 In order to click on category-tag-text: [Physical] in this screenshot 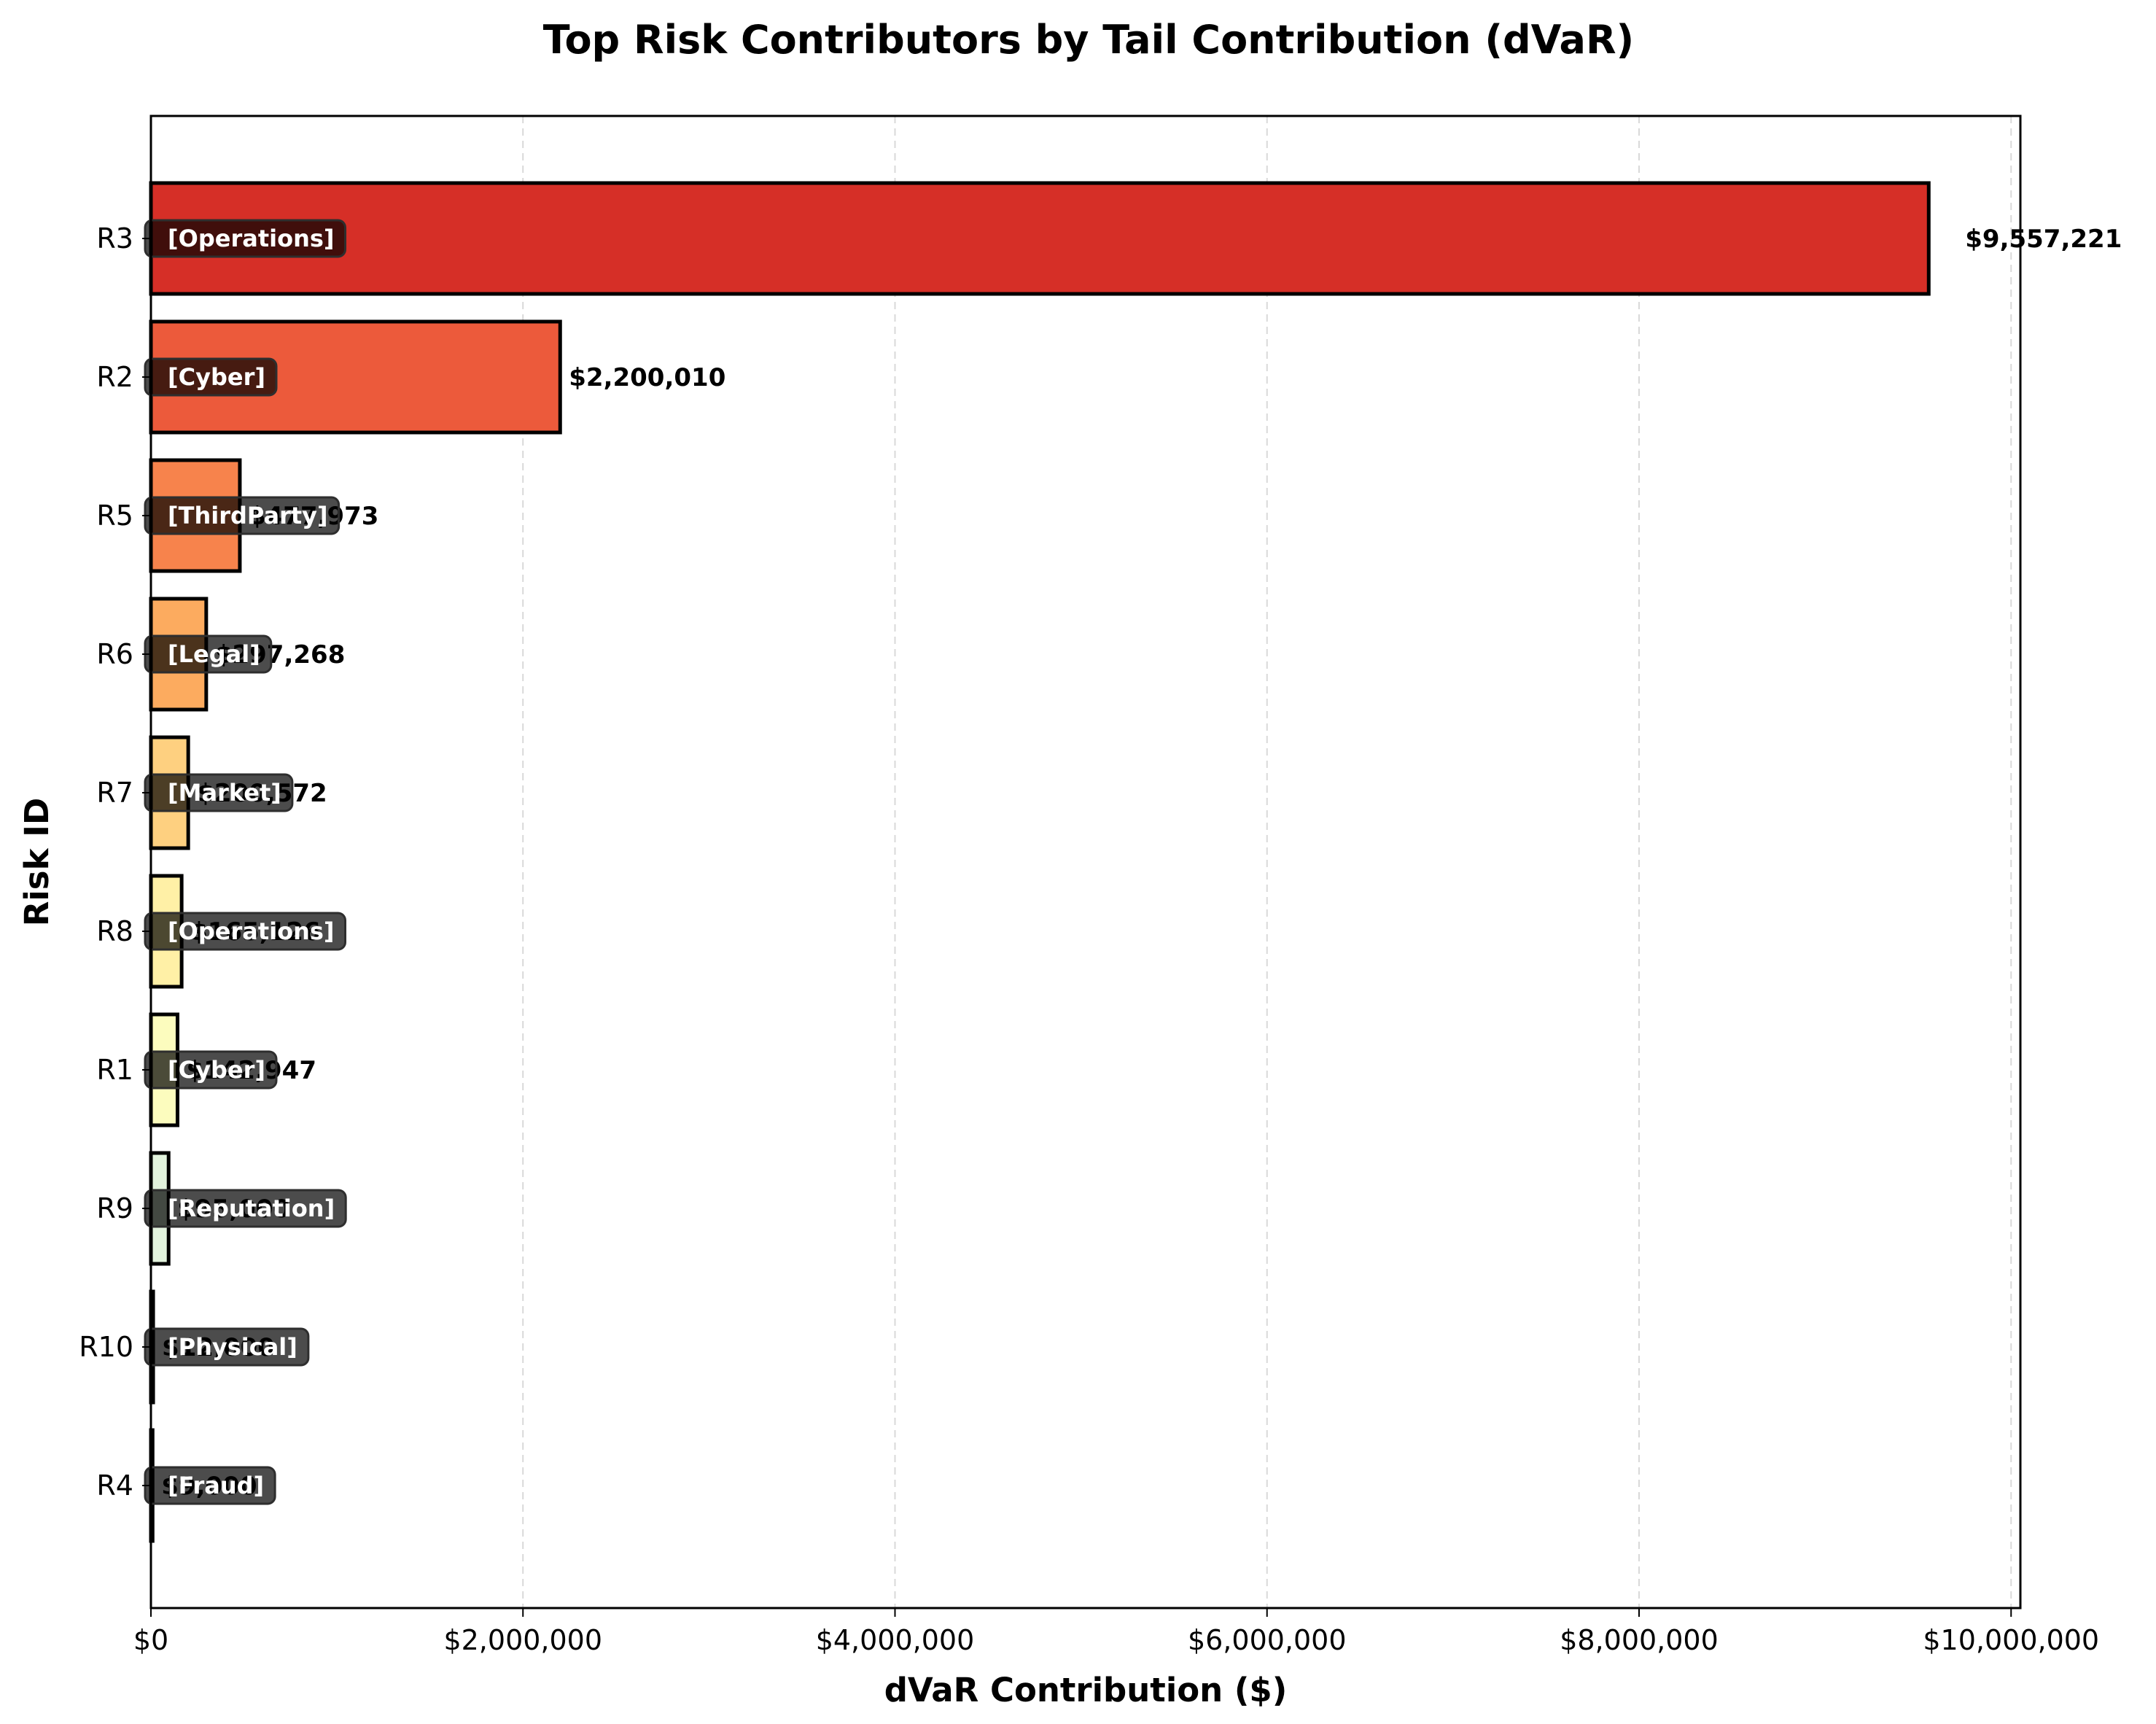, I will do `click(232, 1347)`.